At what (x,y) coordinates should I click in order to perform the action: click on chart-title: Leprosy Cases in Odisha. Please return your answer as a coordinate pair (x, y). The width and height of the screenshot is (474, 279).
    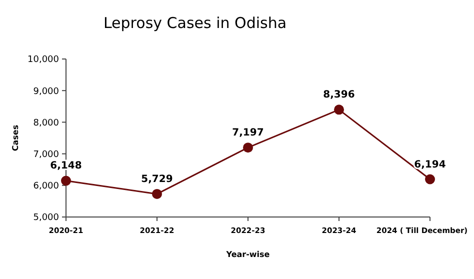
    Looking at the image, I should click on (195, 23).